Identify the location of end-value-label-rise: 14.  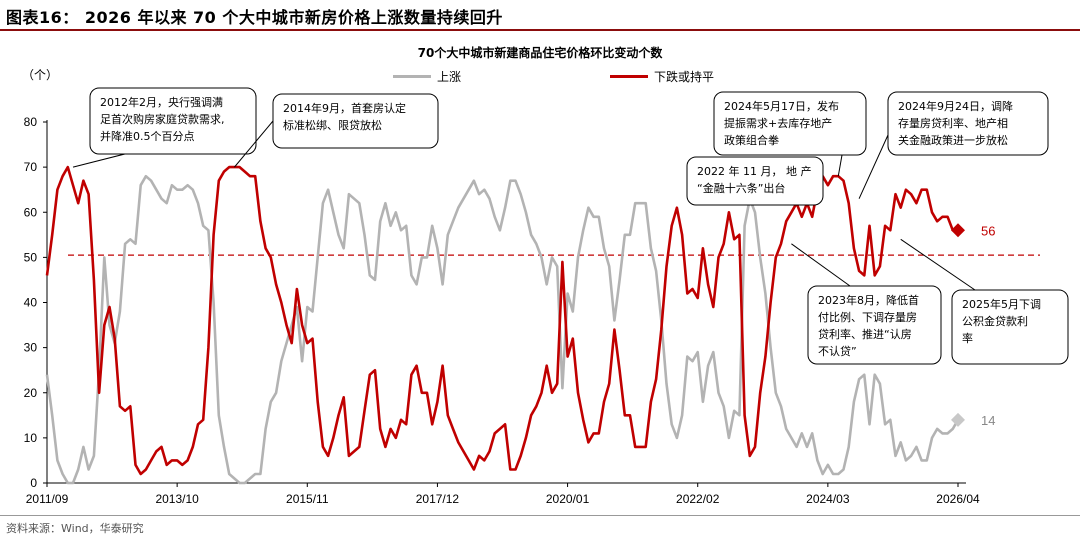
(988, 420).